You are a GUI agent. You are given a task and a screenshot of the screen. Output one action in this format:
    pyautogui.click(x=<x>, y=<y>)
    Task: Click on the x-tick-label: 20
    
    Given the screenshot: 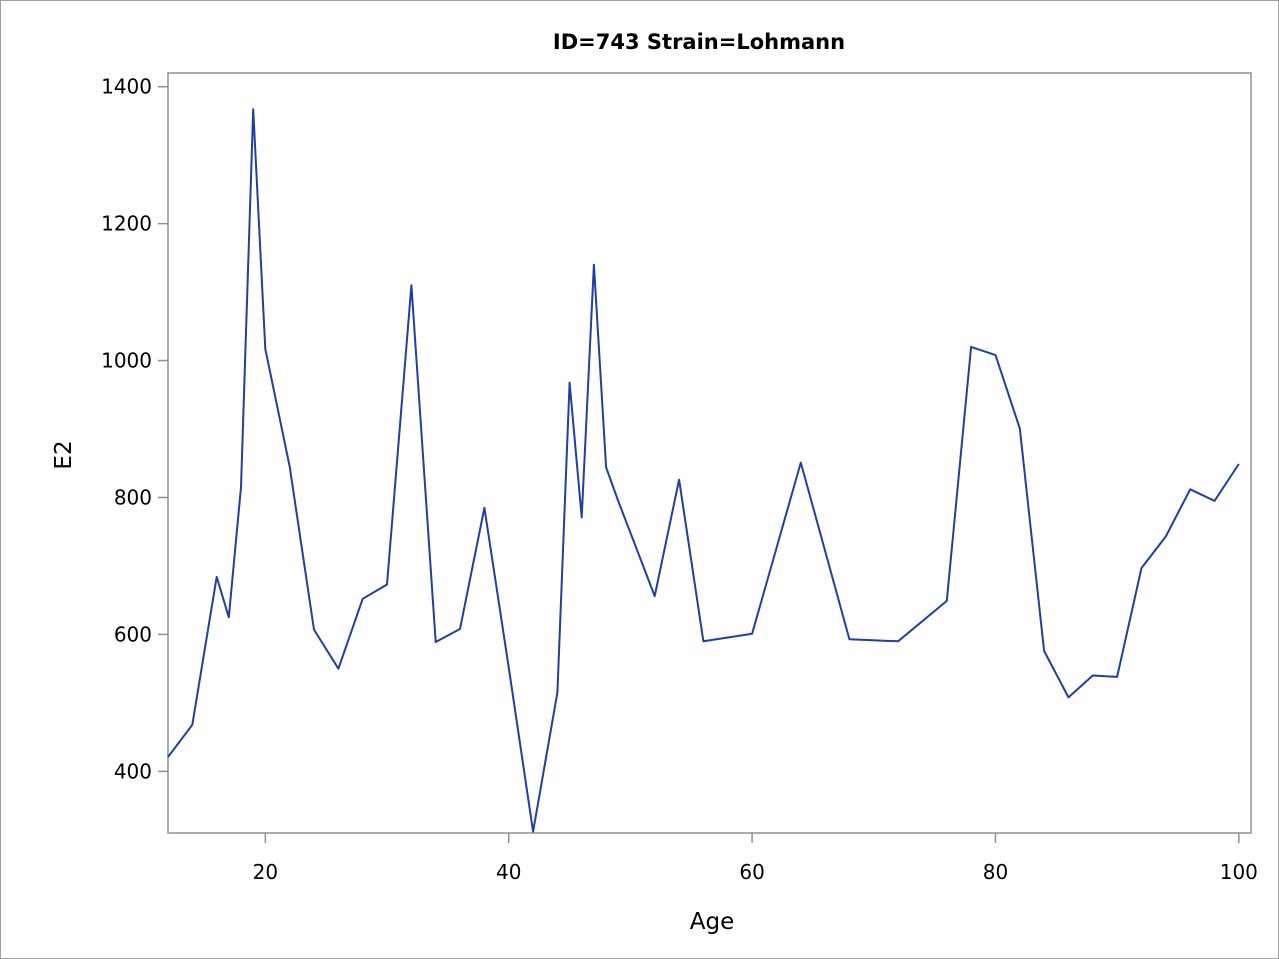 What is the action you would take?
    pyautogui.click(x=265, y=872)
    